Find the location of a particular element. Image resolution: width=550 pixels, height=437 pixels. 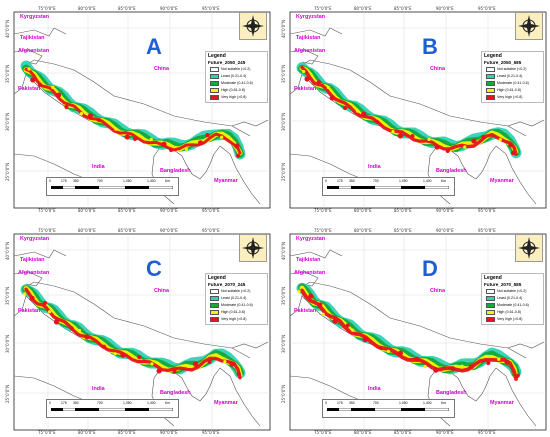

country-label-myanmar: Myanmar is located at coordinates (502, 181).